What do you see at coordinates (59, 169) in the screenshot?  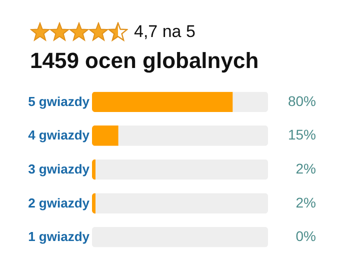 I see `y-tick-label: 3 gwiazdy` at bounding box center [59, 169].